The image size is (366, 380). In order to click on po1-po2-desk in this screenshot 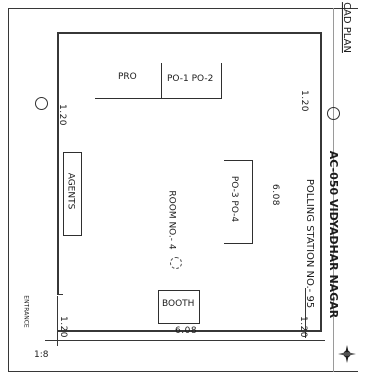, I will do `click(191, 81)`.